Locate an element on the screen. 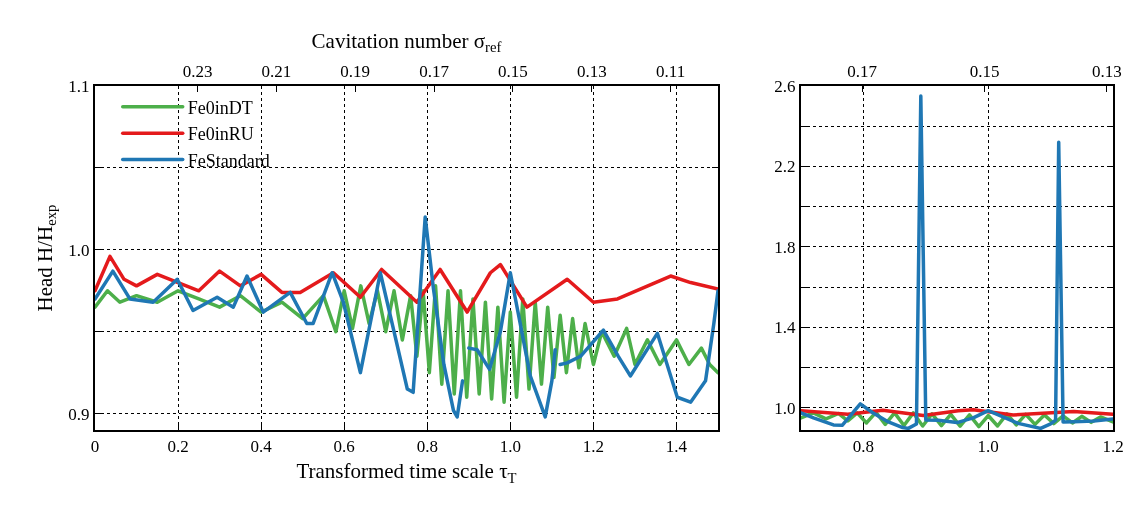 This screenshot has height=506, width=1136. x2-axis-title: Cavitation number σ$_{ref}$ is located at coordinates (406, 42).